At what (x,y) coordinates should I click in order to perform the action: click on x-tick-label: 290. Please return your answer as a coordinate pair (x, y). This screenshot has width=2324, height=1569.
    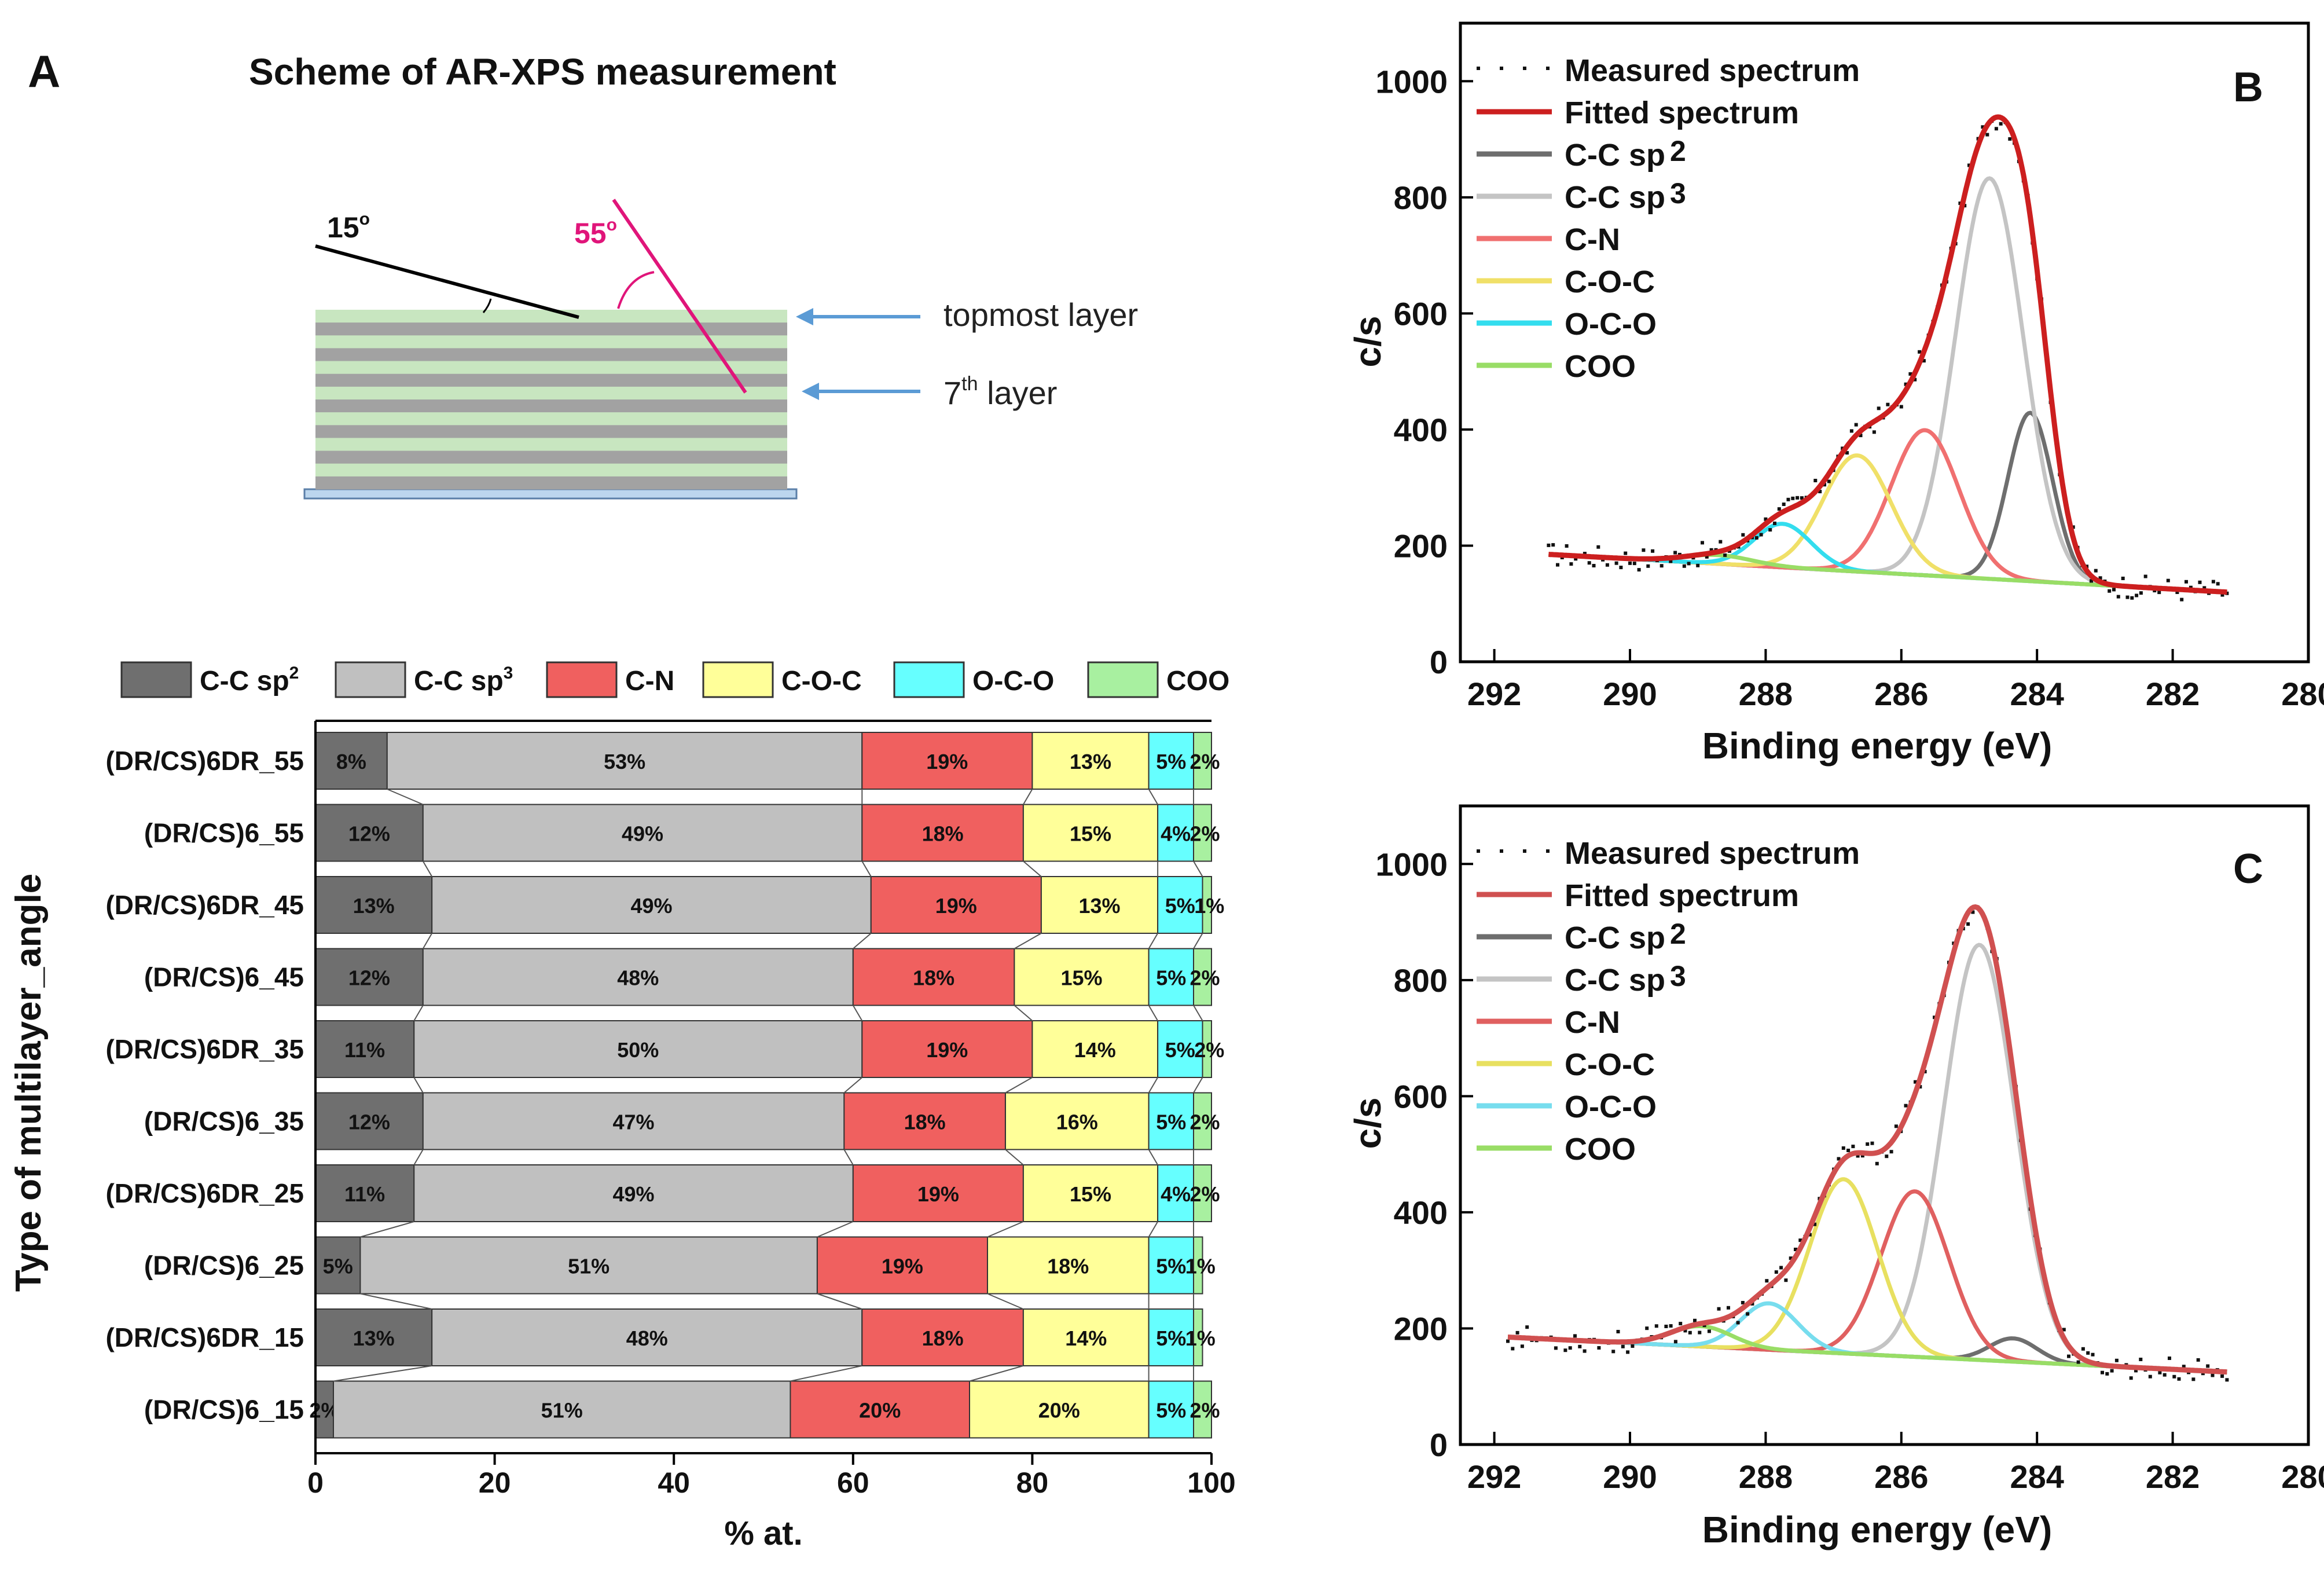
    Looking at the image, I should click on (1630, 694).